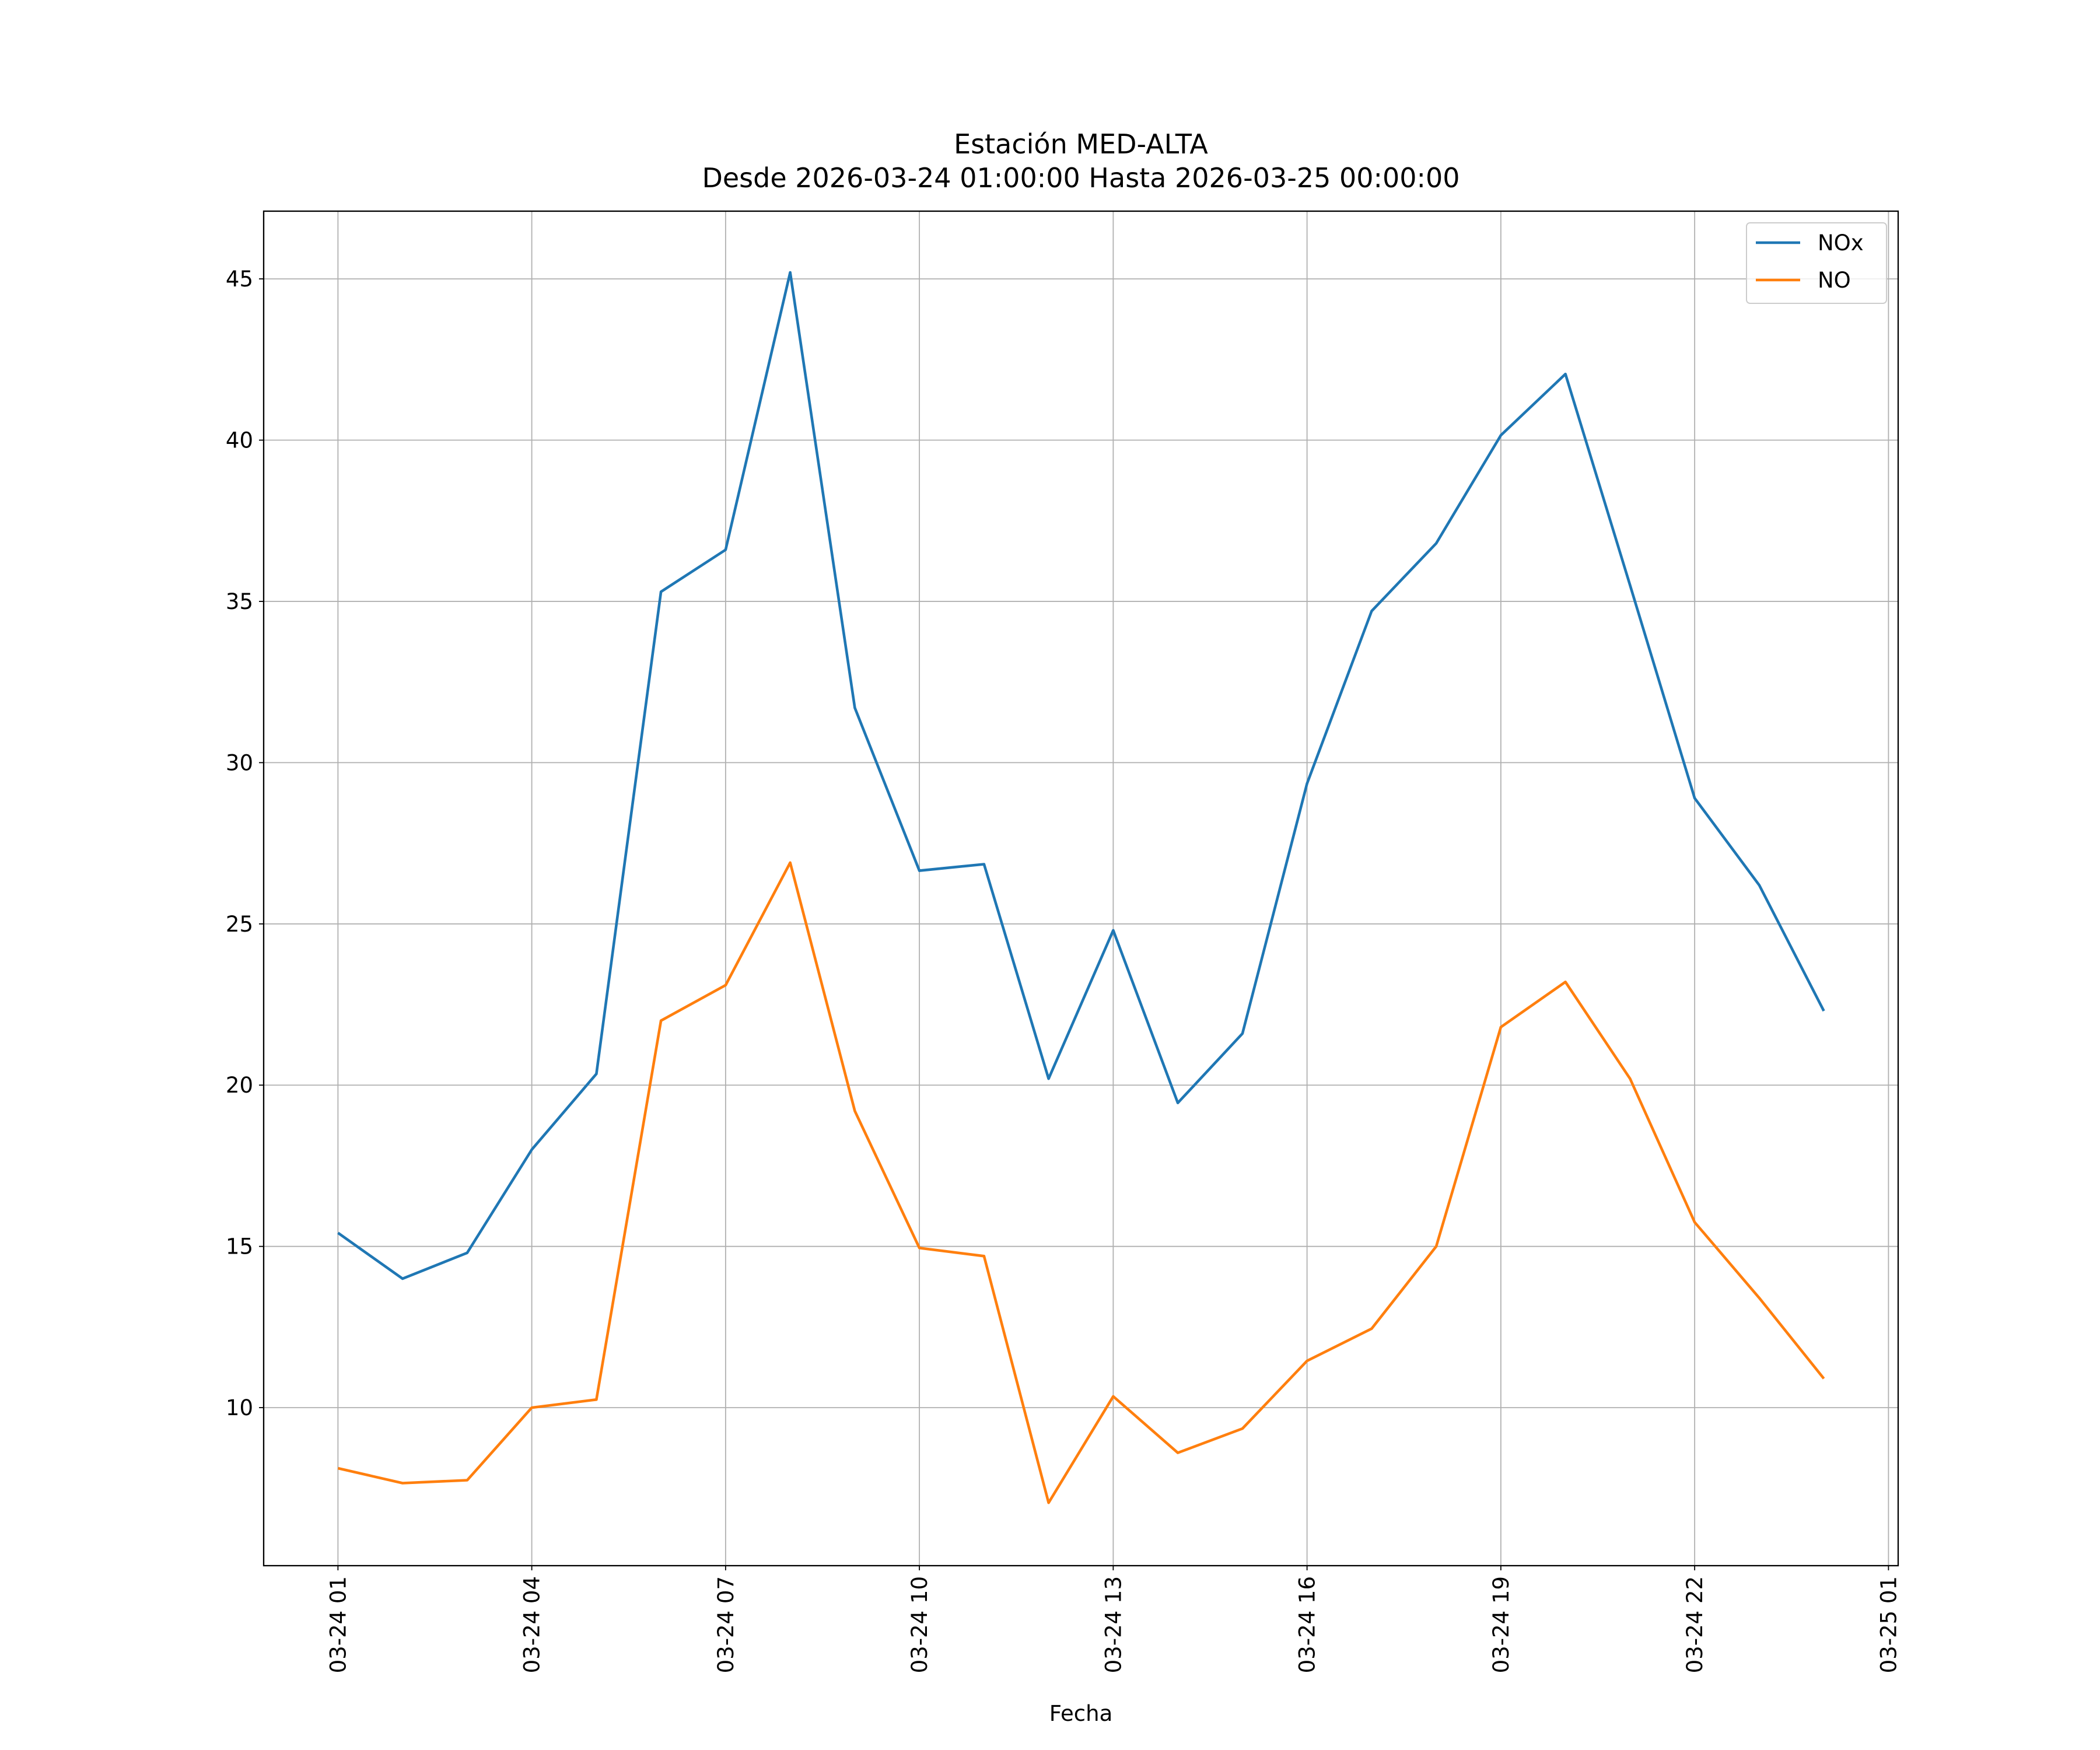 This screenshot has width=2100, height=1750. I want to click on x-tick-label: 03-24 22, so click(1694, 1624).